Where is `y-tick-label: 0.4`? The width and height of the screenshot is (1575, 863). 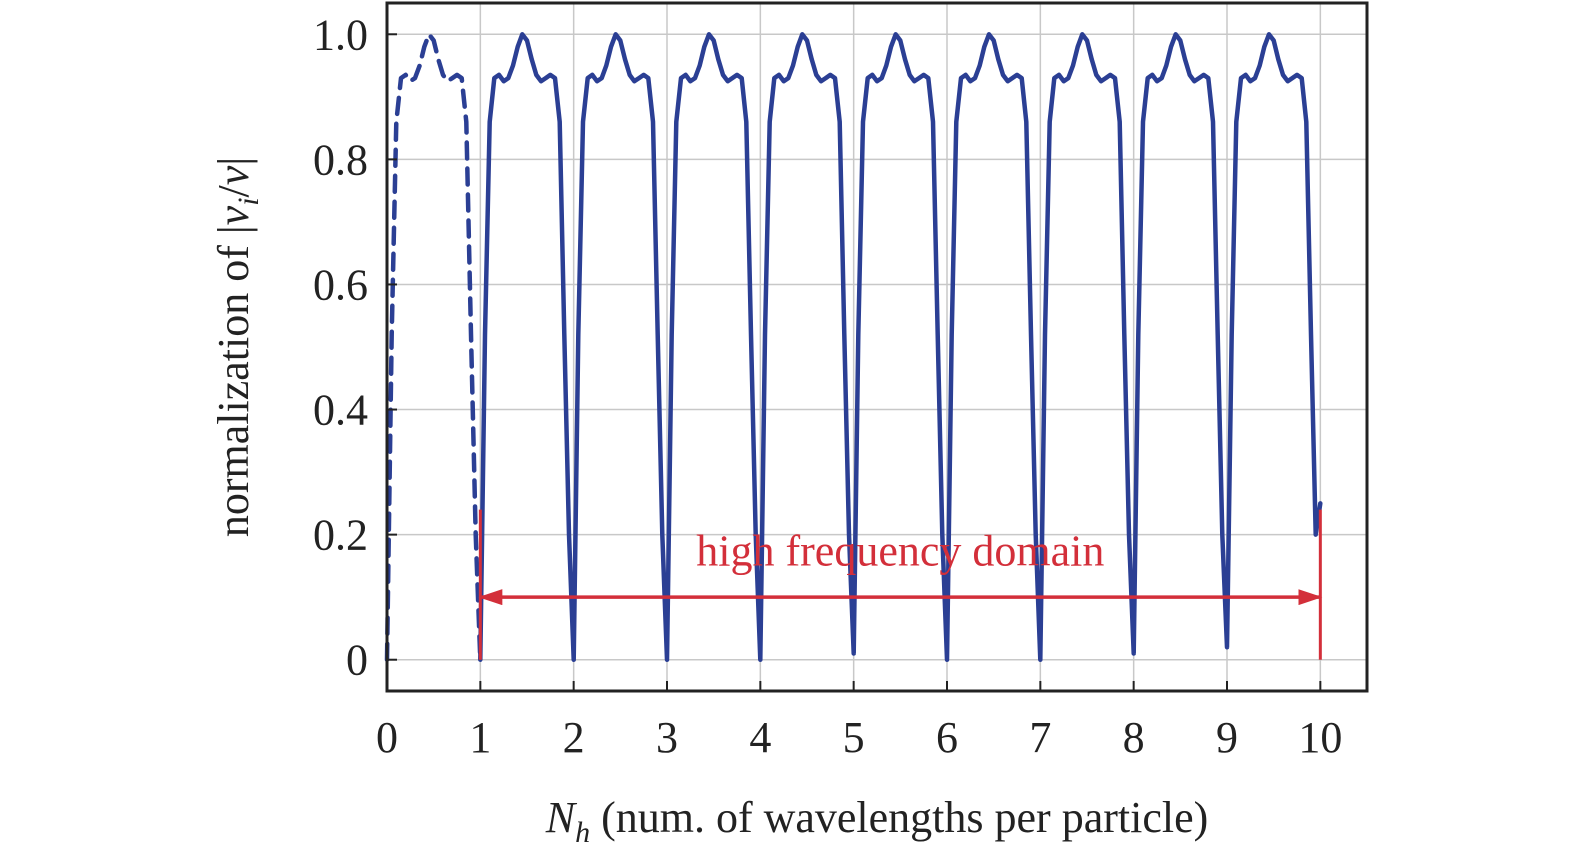
y-tick-label: 0.4 is located at coordinates (340, 410).